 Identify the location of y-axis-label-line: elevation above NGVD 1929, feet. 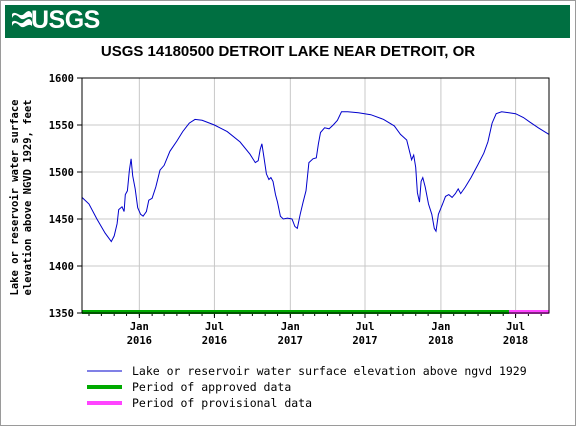
(28, 198).